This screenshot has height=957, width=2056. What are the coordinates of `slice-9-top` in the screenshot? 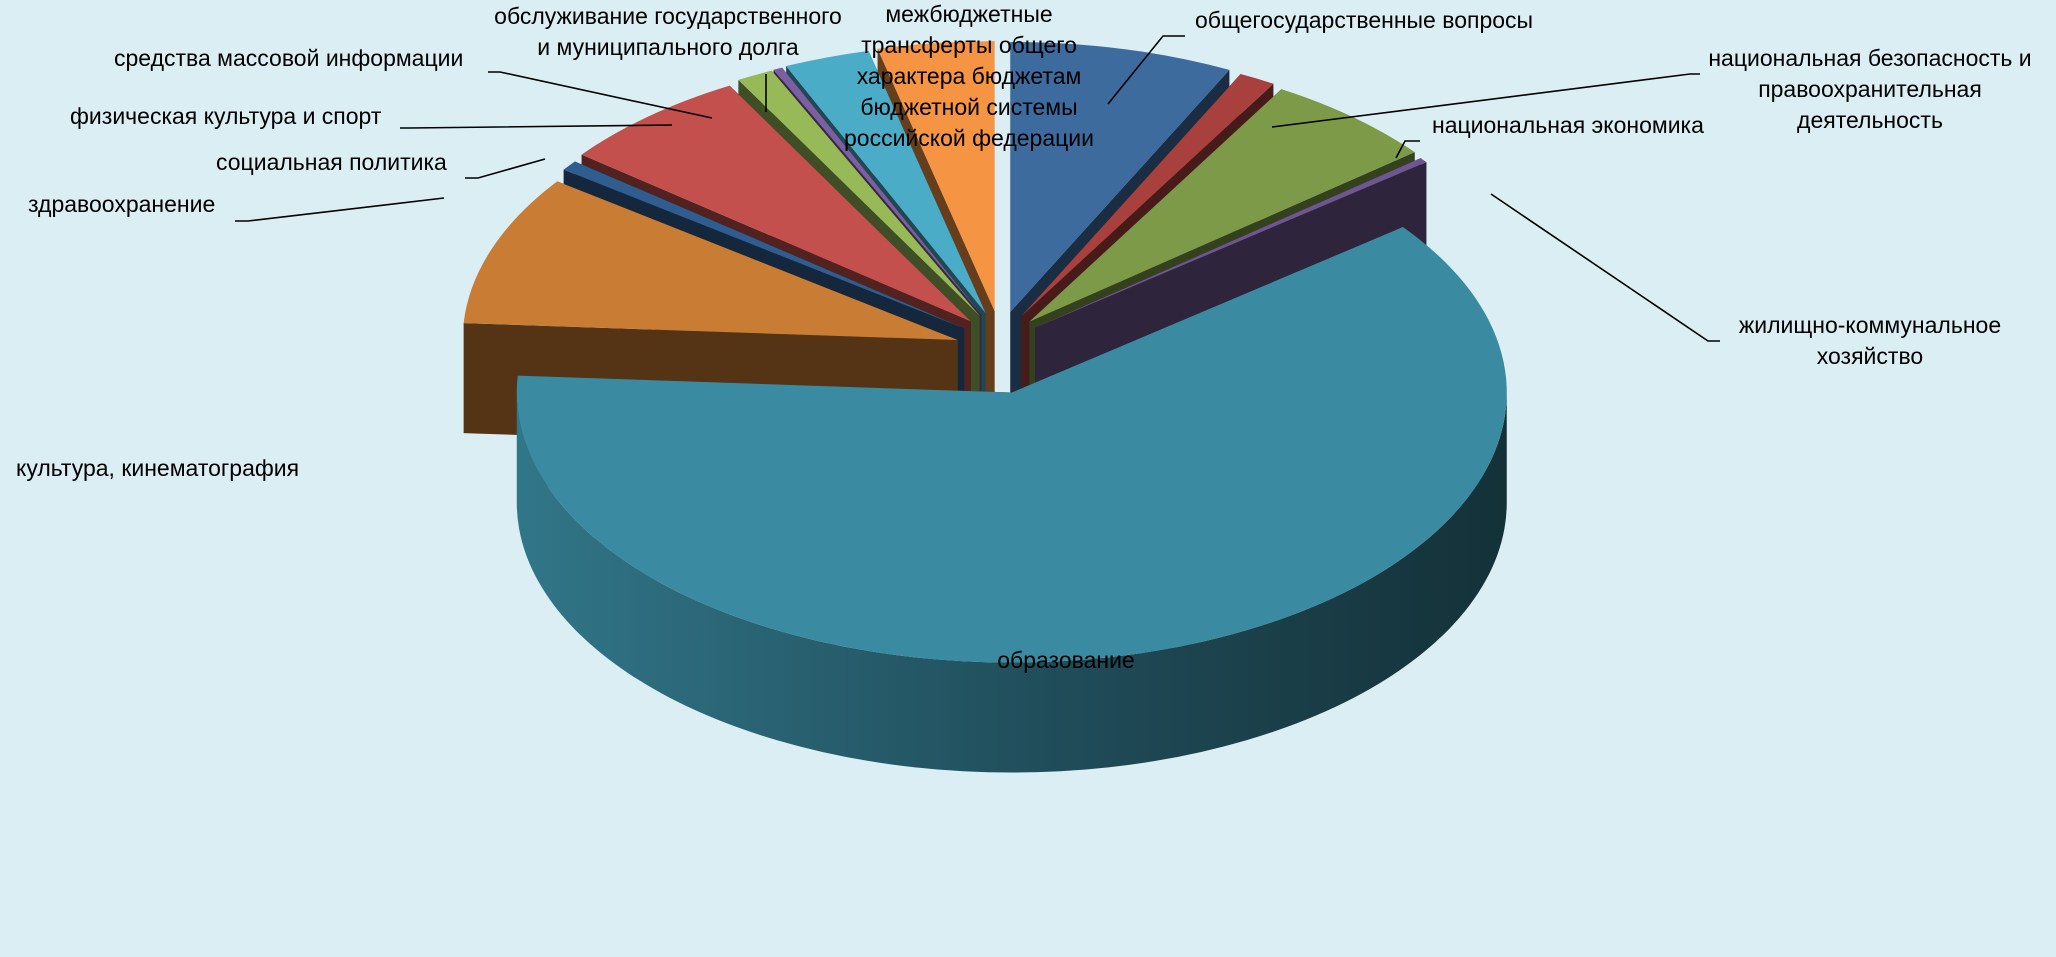 It's located at (877, 191).